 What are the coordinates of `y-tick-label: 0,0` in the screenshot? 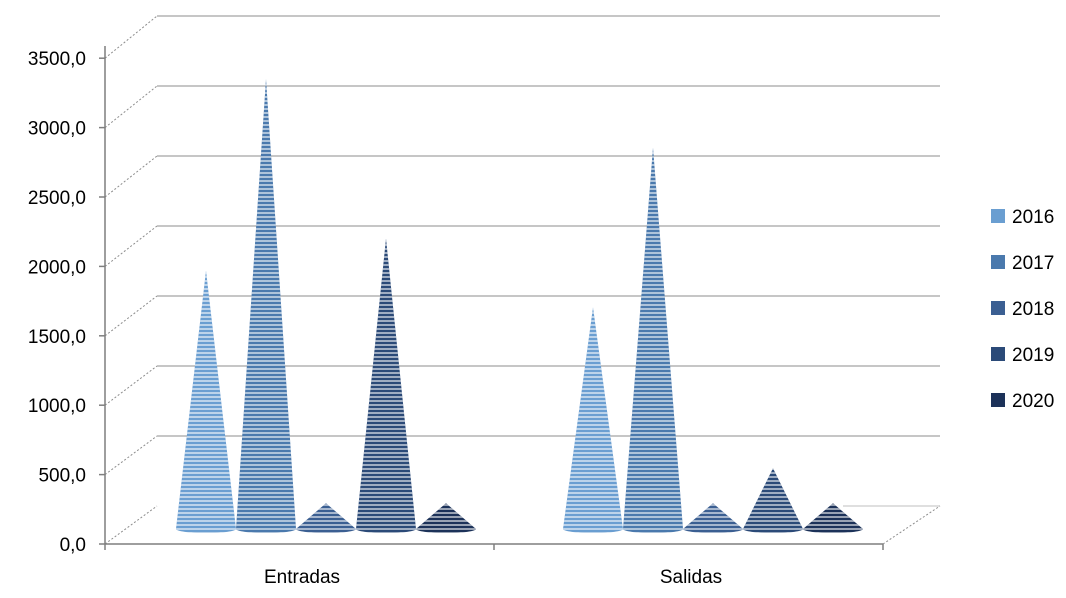 It's located at (73, 545).